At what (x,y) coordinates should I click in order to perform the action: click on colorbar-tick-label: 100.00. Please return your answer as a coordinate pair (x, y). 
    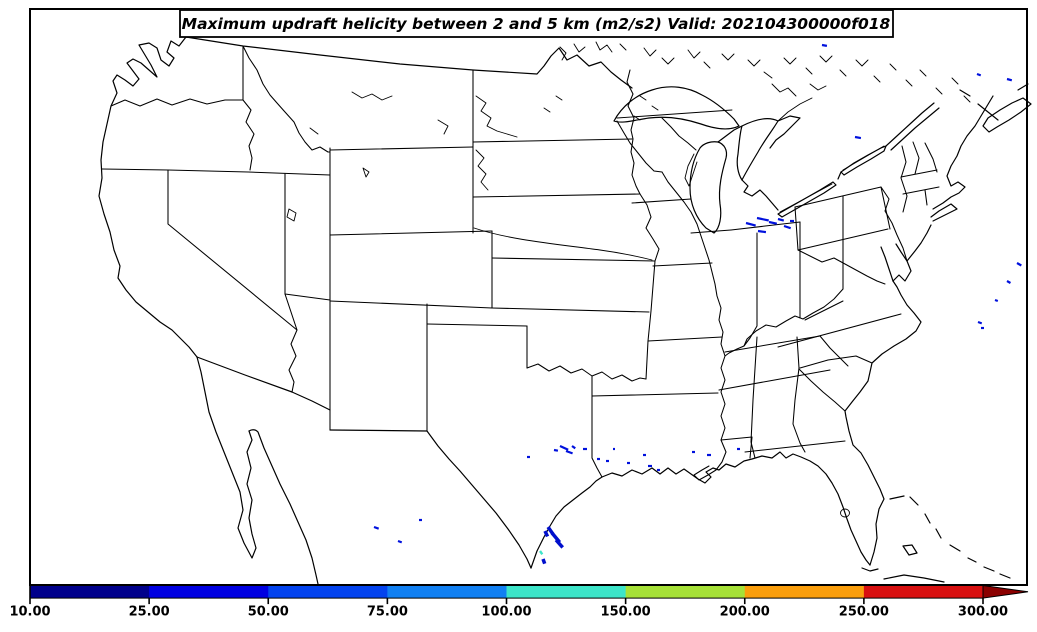
    Looking at the image, I should click on (506, 612).